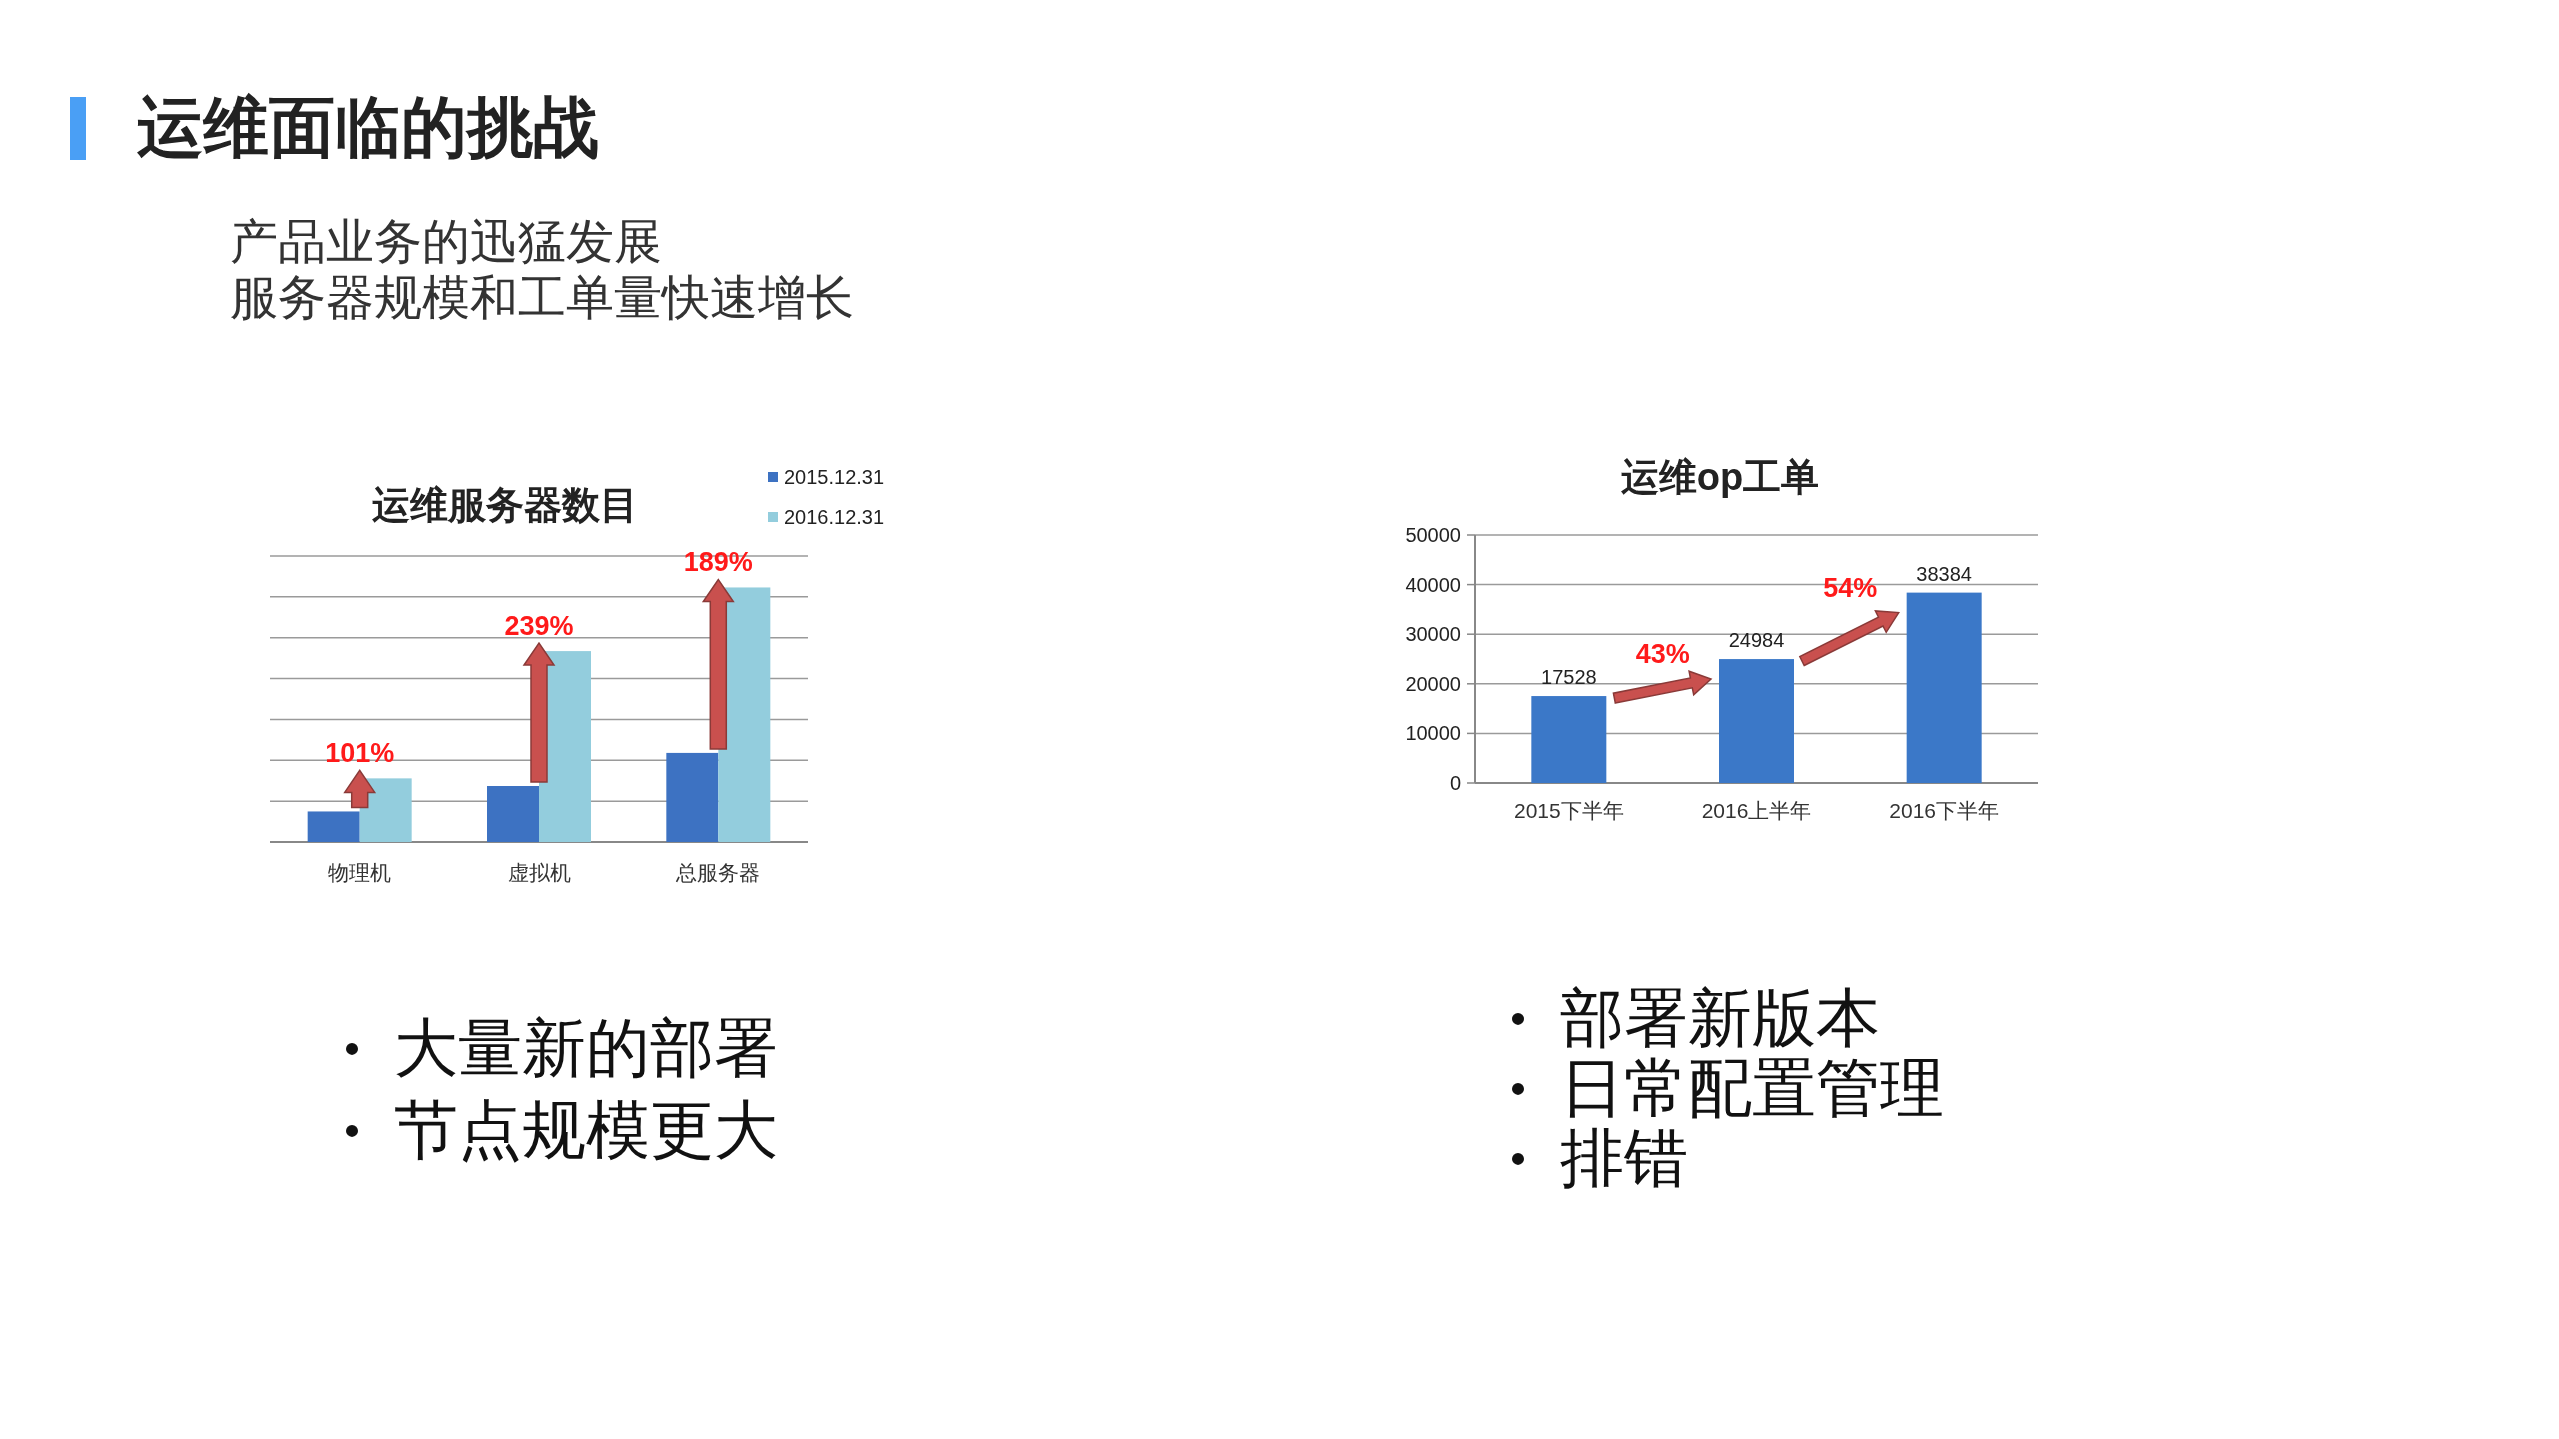 The height and width of the screenshot is (1439, 2559). I want to click on y-tick-label: 40000, so click(1433, 584).